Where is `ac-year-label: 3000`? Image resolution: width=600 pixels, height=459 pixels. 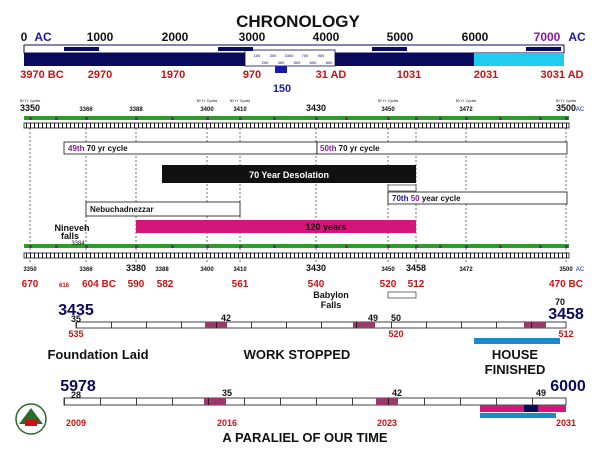
ac-year-label: 3000 is located at coordinates (252, 37).